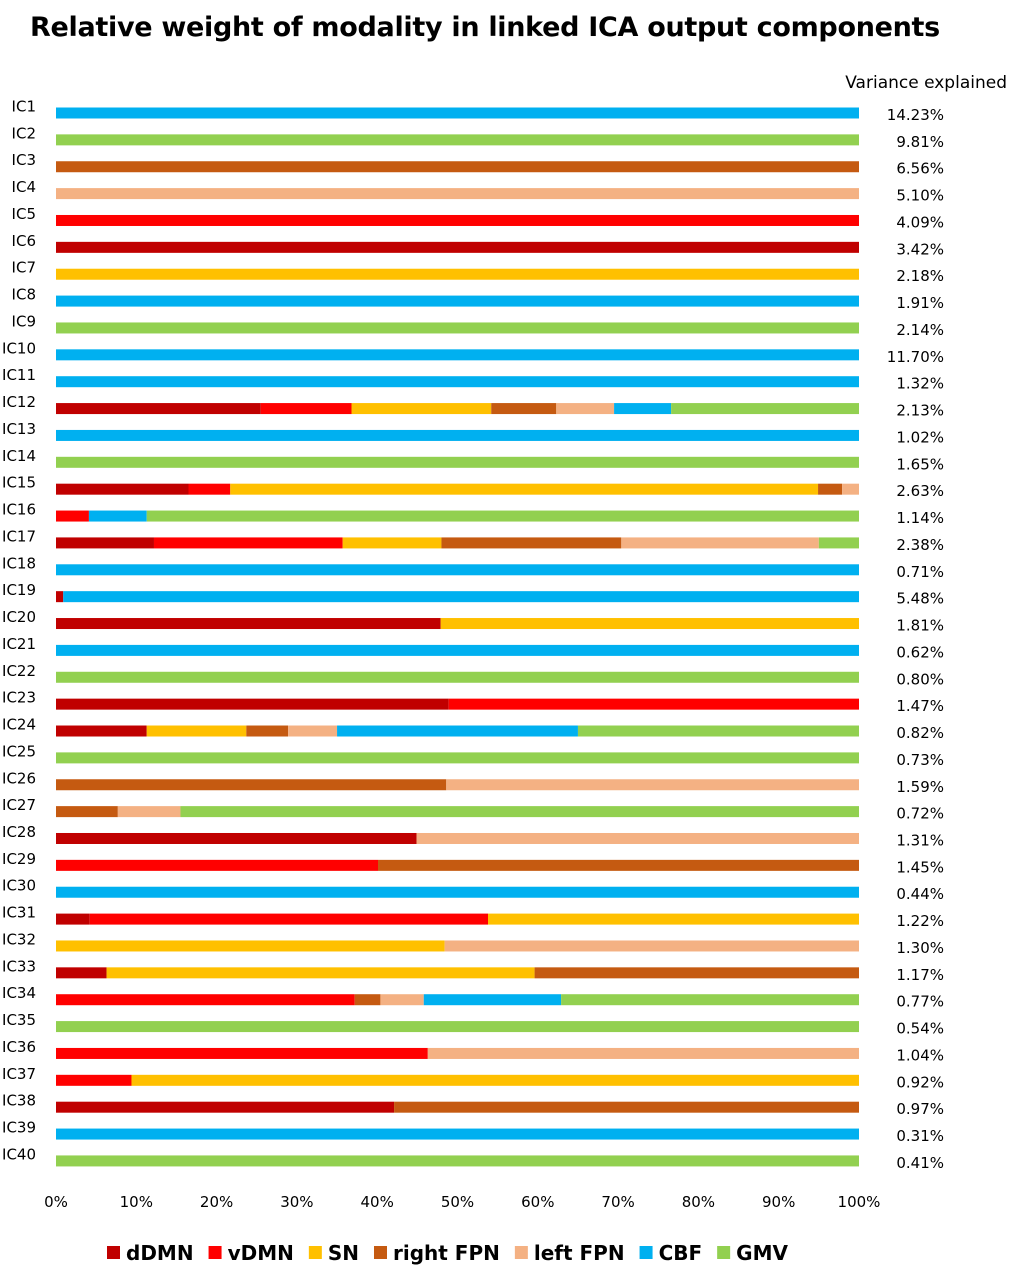  Describe the element at coordinates (457, 570) in the screenshot. I see `bar-segment-ic18-cbf` at that location.